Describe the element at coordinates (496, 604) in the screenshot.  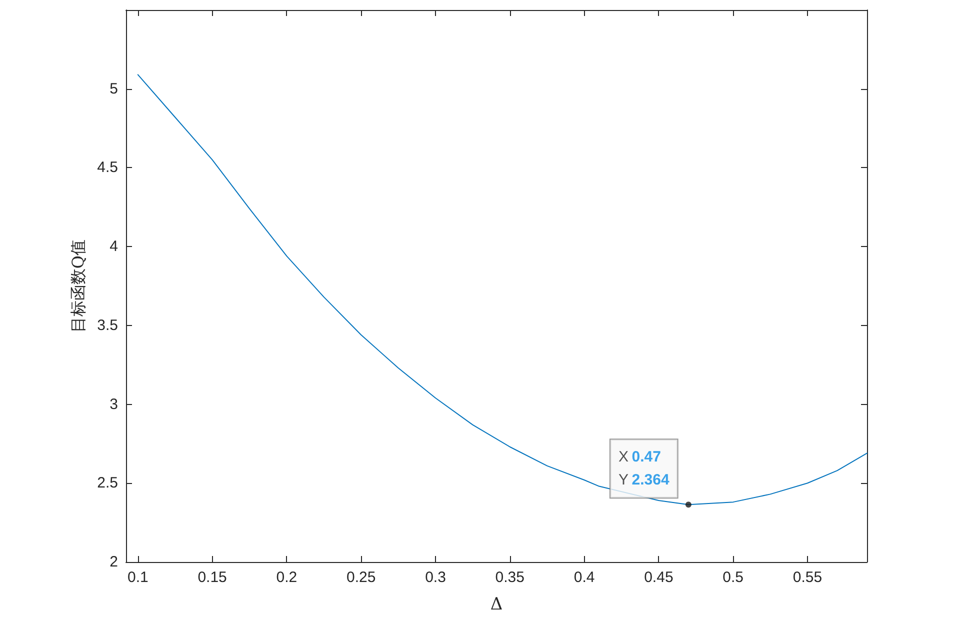
I see `x-axis-title: Δ` at that location.